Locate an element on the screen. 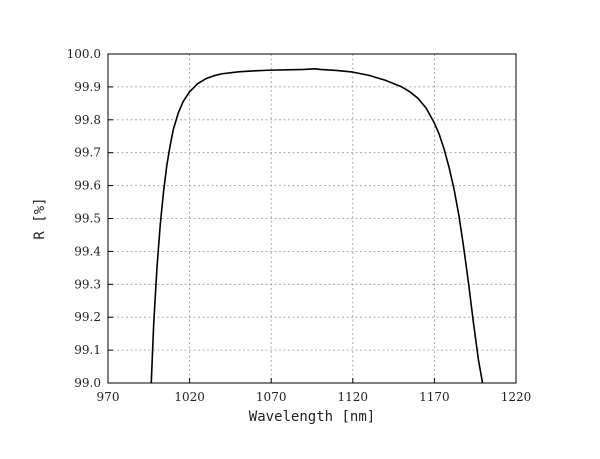  x-tick-label: 1020 is located at coordinates (189, 397).